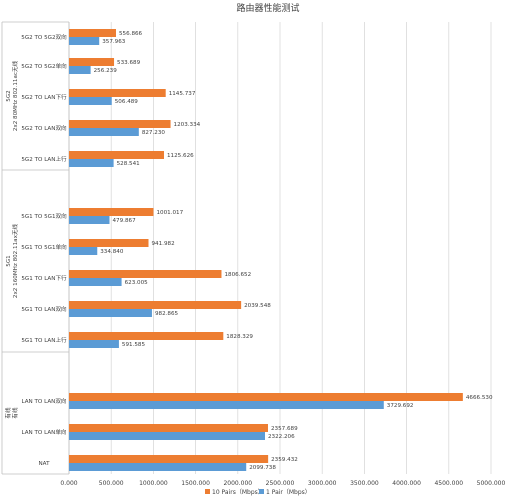  Describe the element at coordinates (167, 314) in the screenshot. I see `data-label-1-pair: 982.865` at that location.